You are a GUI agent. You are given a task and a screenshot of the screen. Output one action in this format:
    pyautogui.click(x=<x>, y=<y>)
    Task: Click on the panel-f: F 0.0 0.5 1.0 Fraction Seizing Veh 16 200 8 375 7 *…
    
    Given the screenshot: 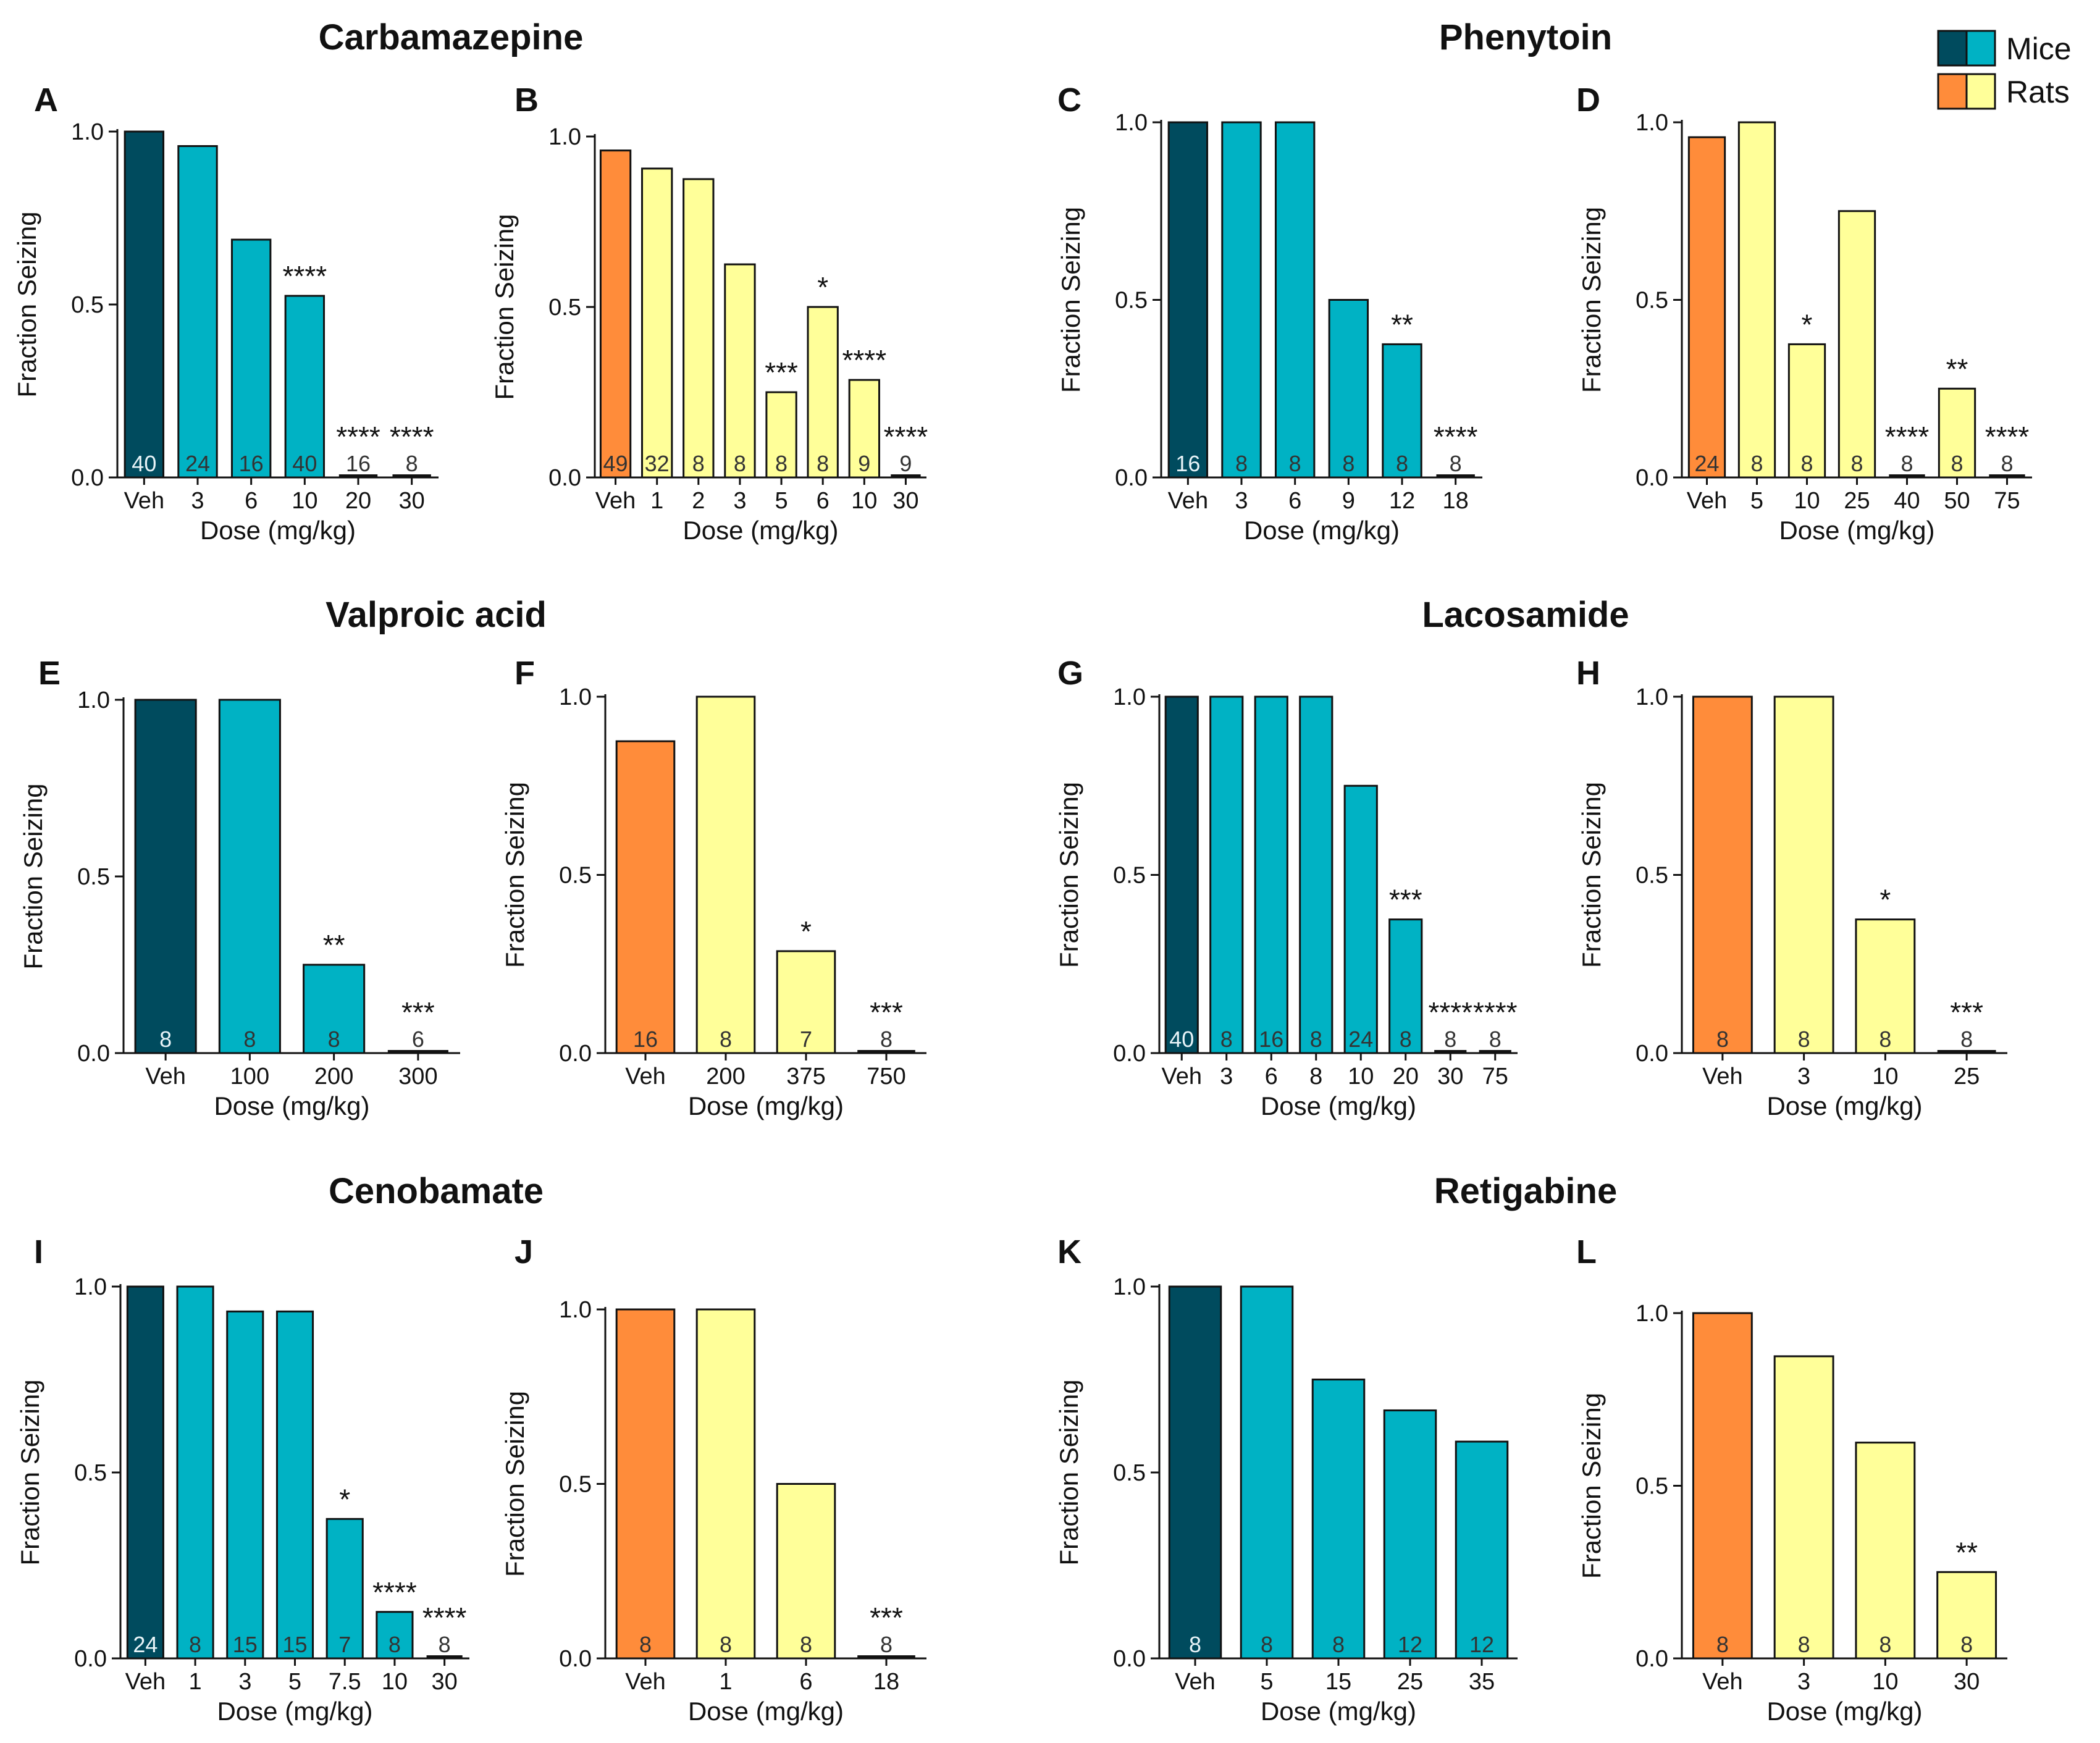 What is the action you would take?
    pyautogui.click(x=713, y=887)
    